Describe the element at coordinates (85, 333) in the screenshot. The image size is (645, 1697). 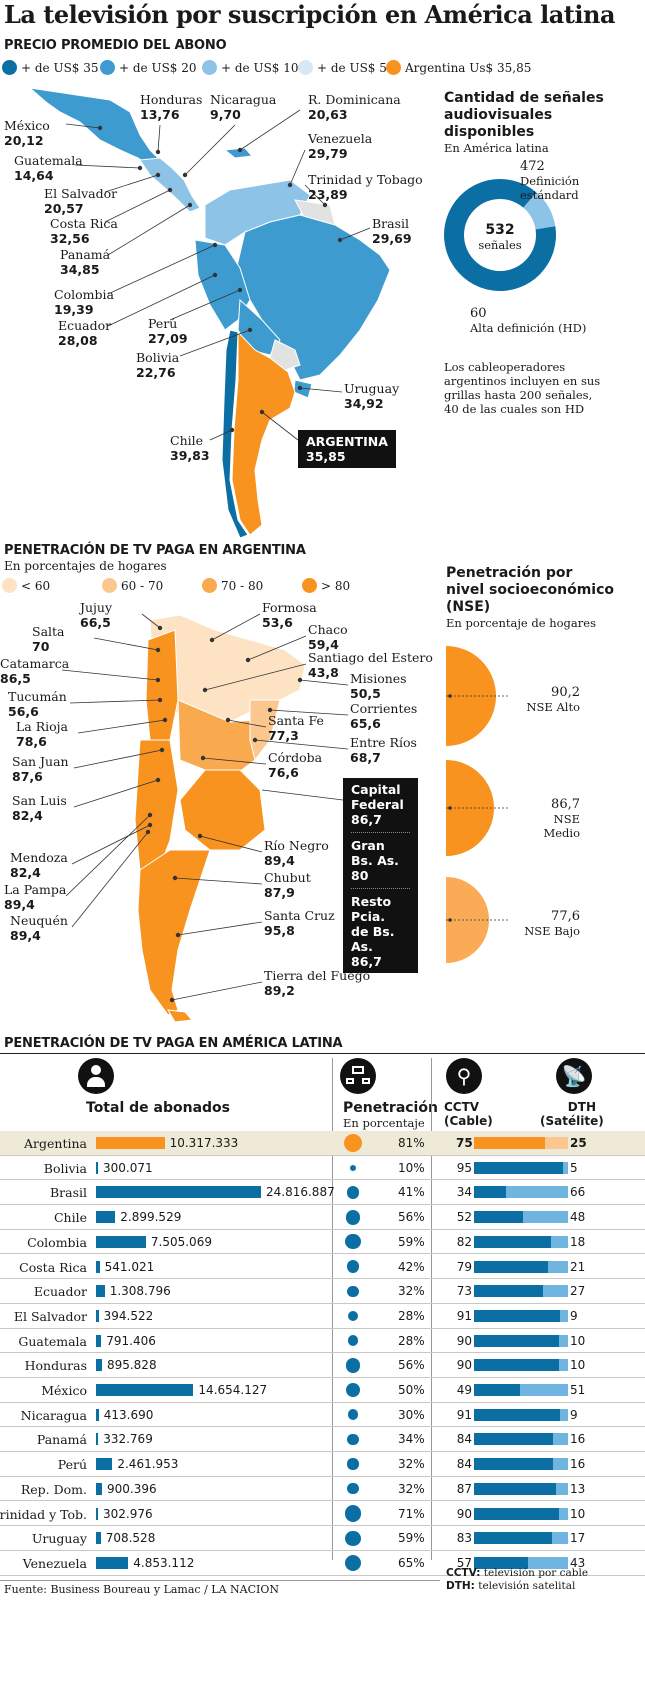
I see `map1-country-label: Ecuador 28,08` at that location.